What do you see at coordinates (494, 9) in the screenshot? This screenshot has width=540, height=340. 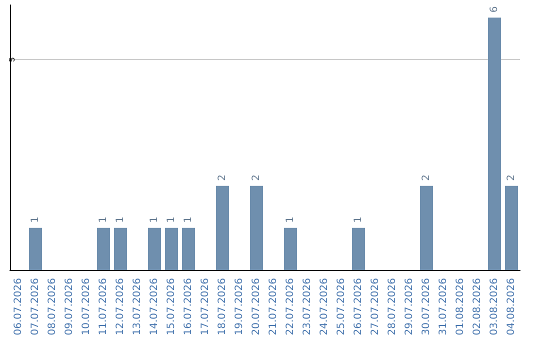 I see `data-label: 6` at bounding box center [494, 9].